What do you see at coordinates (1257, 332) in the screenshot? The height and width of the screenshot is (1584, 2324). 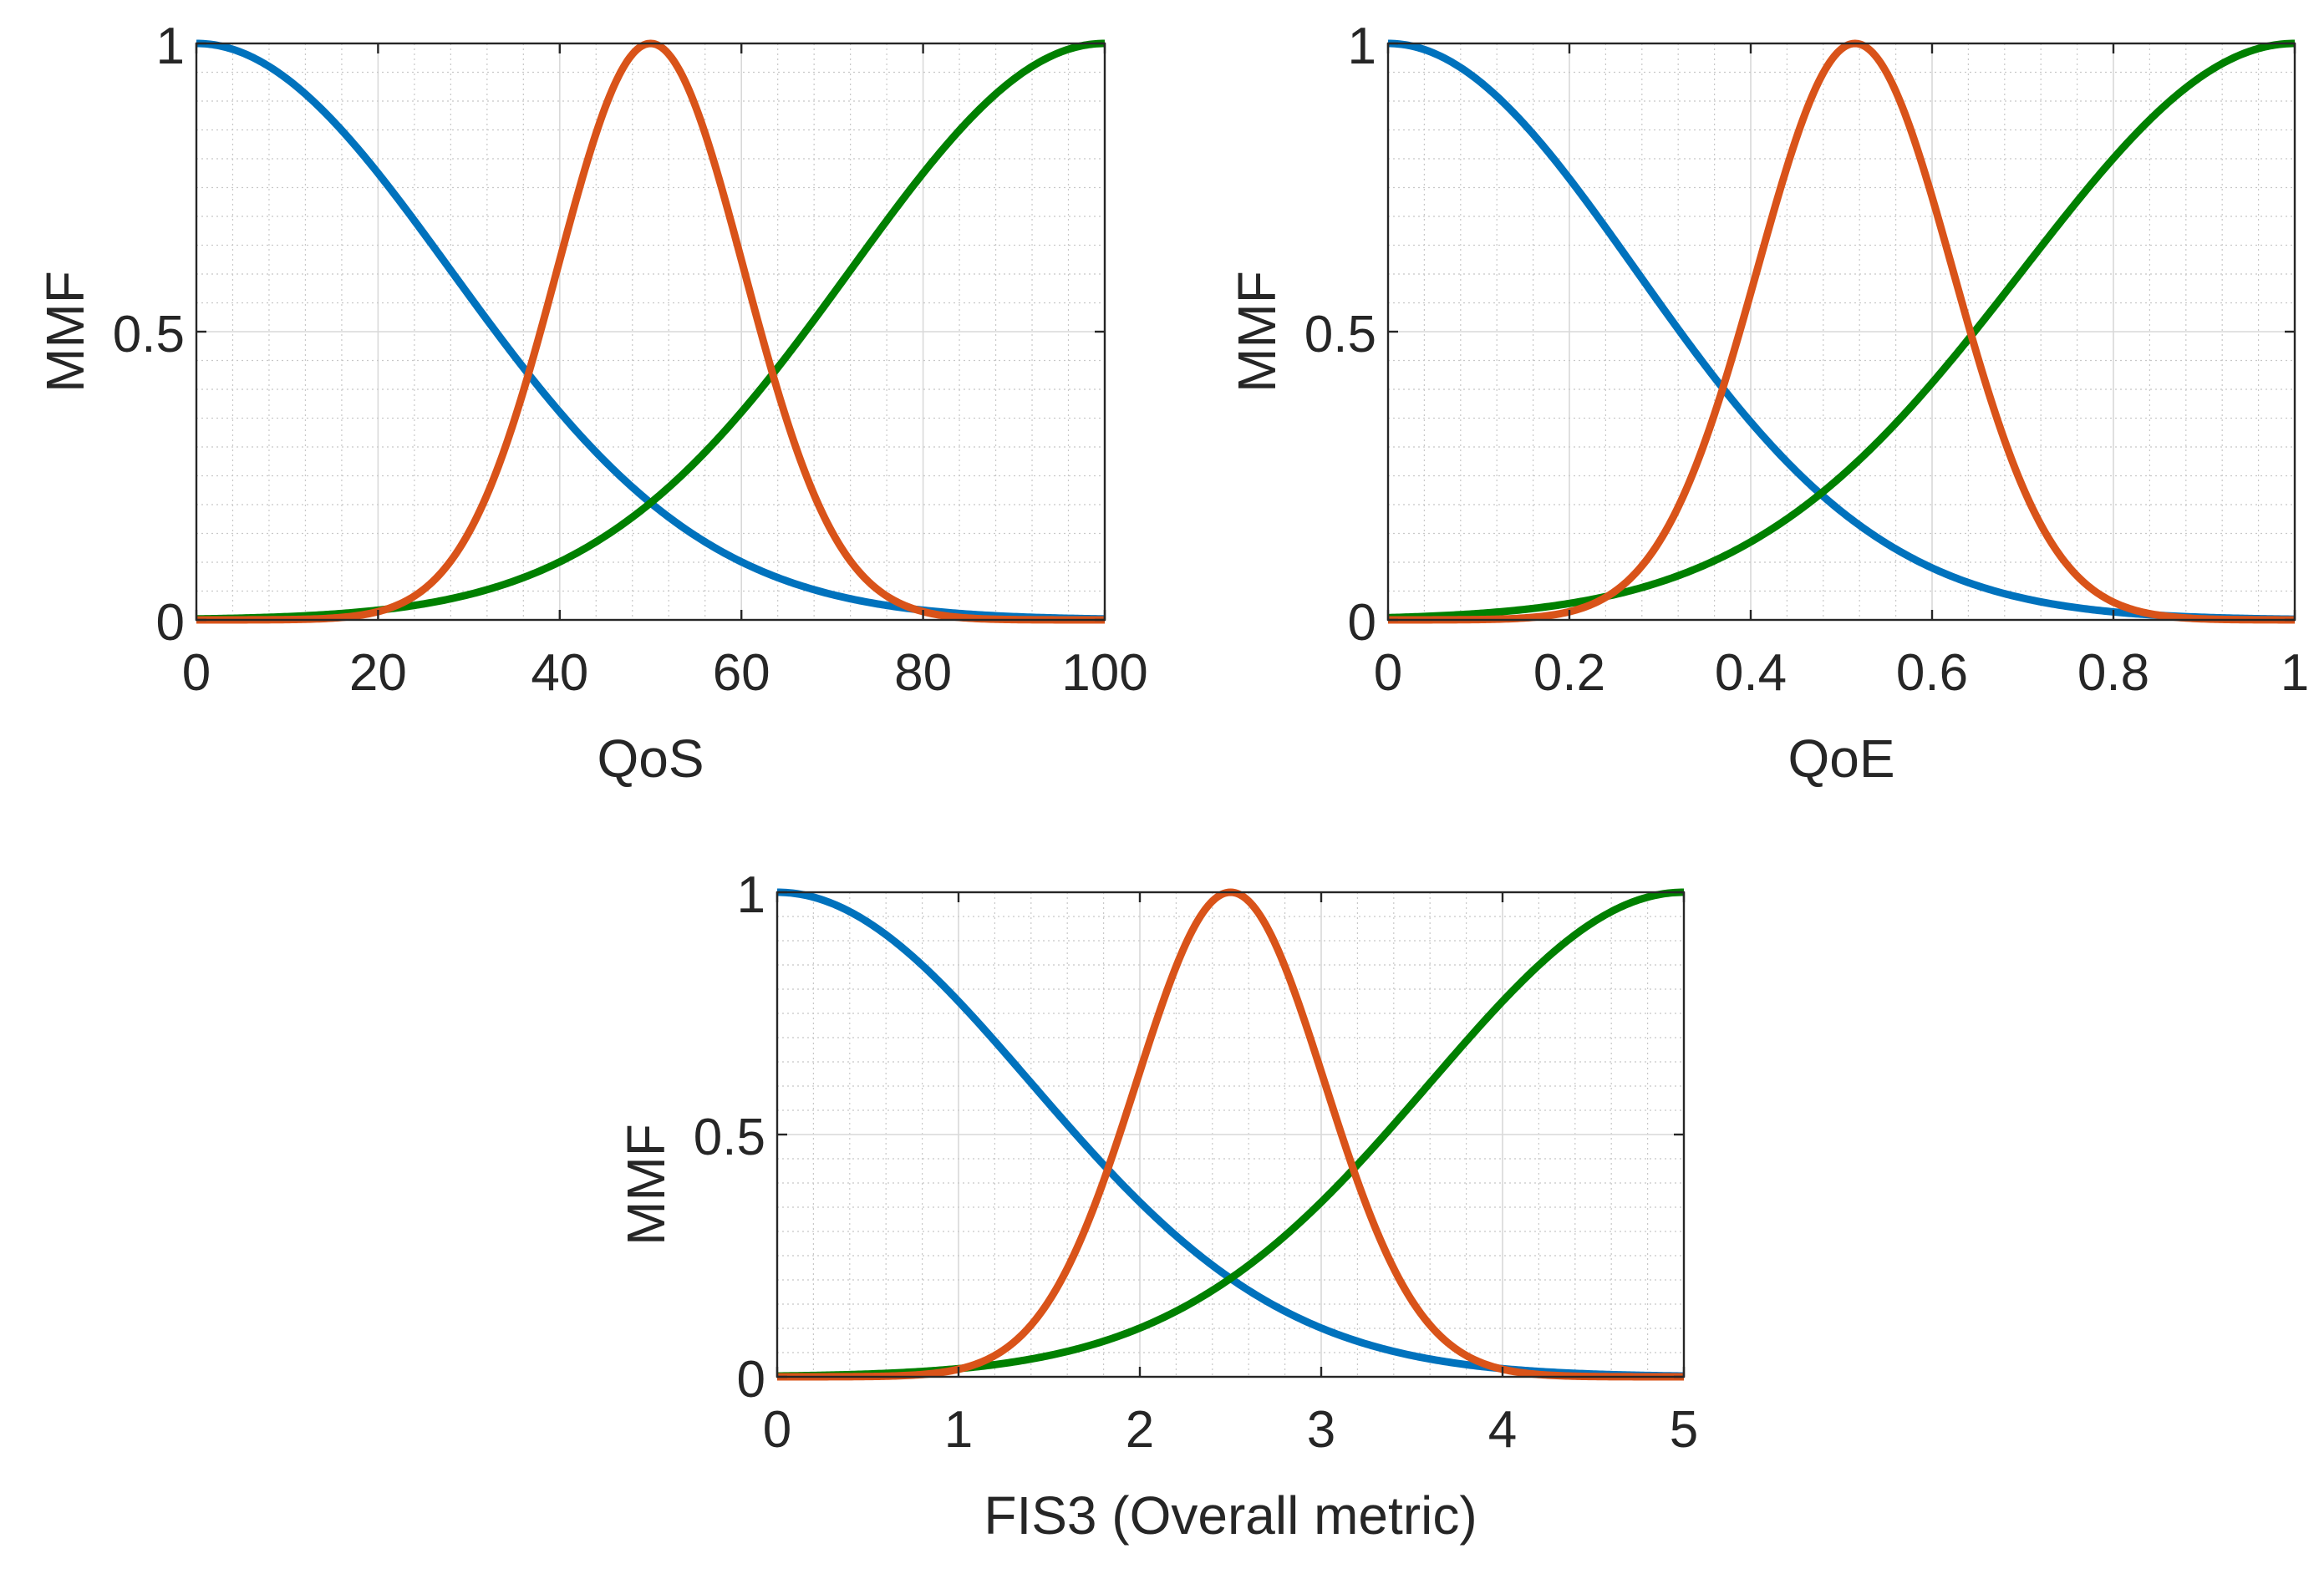 I see `qoe-y-axis-label: MMF` at bounding box center [1257, 332].